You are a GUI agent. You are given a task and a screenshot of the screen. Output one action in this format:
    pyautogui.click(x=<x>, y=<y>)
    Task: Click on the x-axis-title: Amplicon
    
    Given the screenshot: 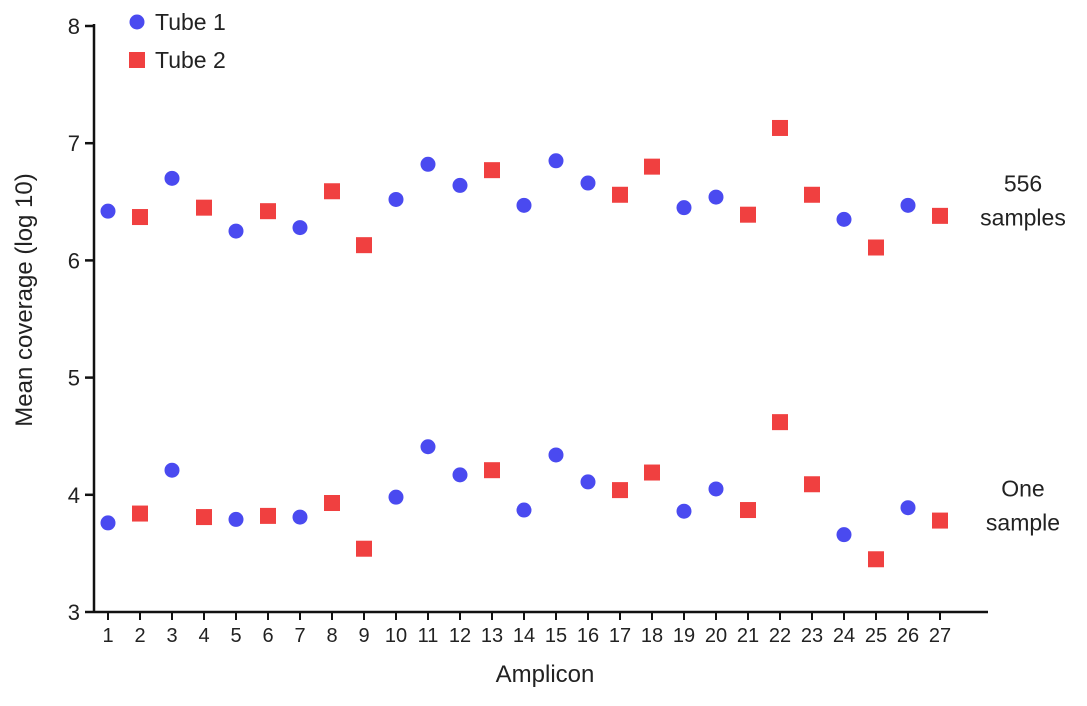 What is the action you would take?
    pyautogui.click(x=545, y=674)
    